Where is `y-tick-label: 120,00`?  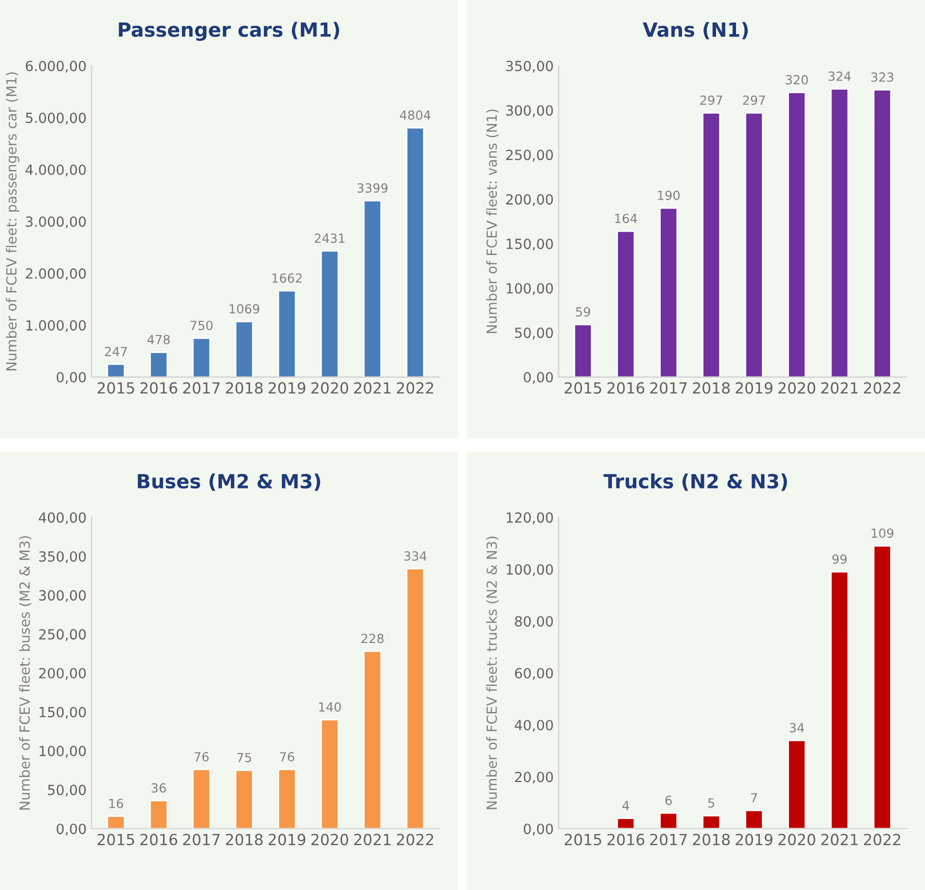 y-tick-label: 120,00 is located at coordinates (529, 518).